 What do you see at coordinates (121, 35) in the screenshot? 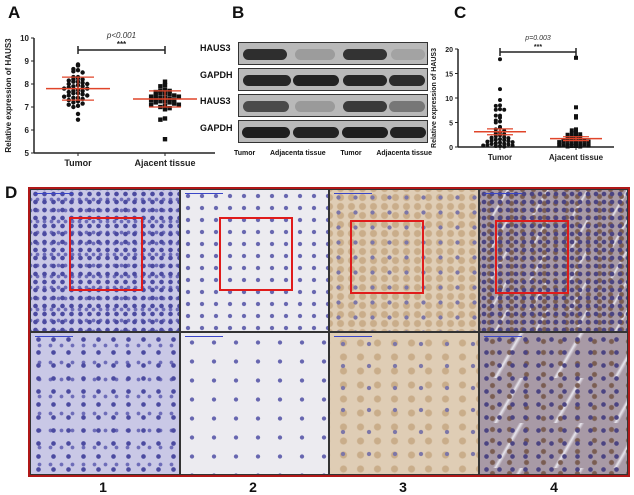
I see `p-value: p<0.001` at bounding box center [121, 35].